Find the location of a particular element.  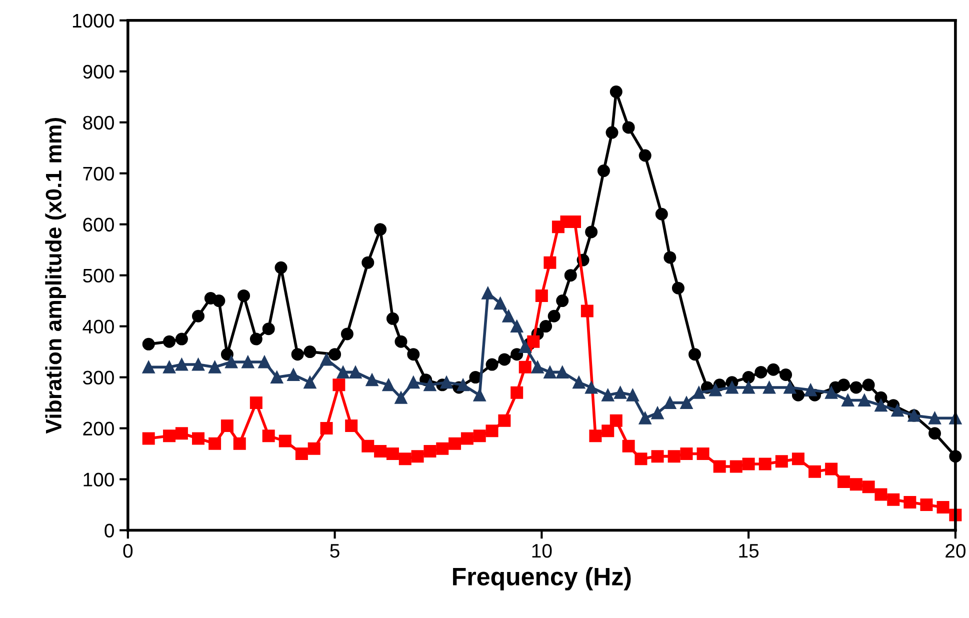

x-axis-title: Frequency (Hz) is located at coordinates (542, 578).